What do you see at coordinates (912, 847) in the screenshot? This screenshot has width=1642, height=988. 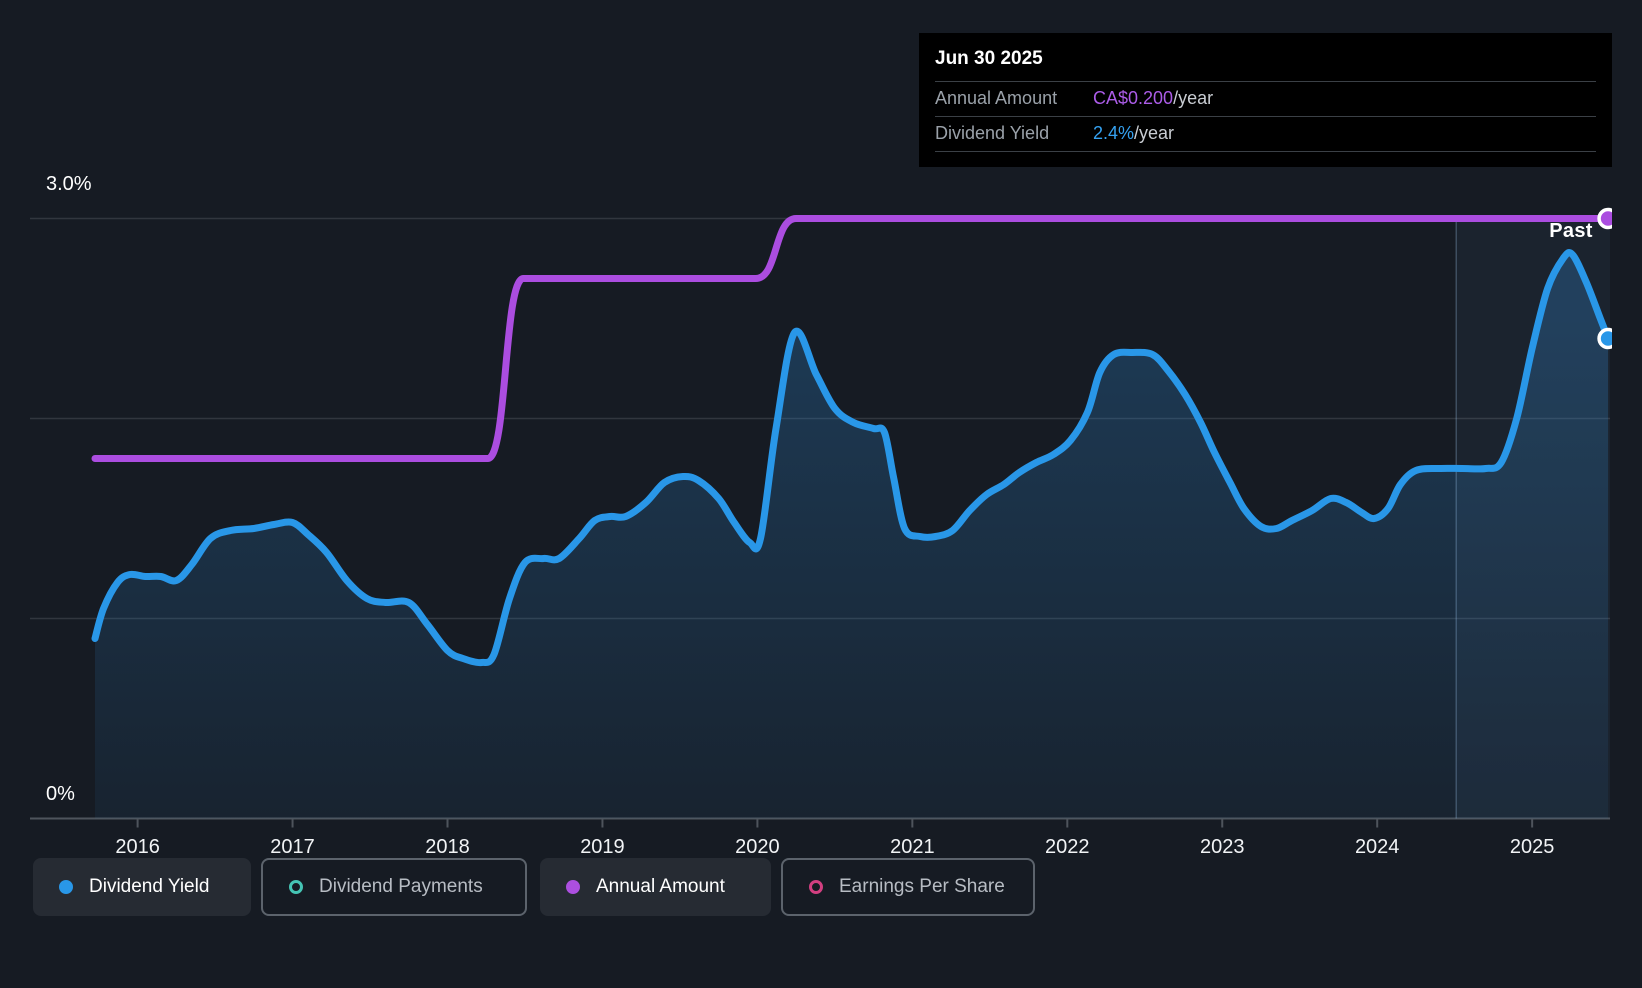 I see `x-tick-label-2021: 2021` at bounding box center [912, 847].